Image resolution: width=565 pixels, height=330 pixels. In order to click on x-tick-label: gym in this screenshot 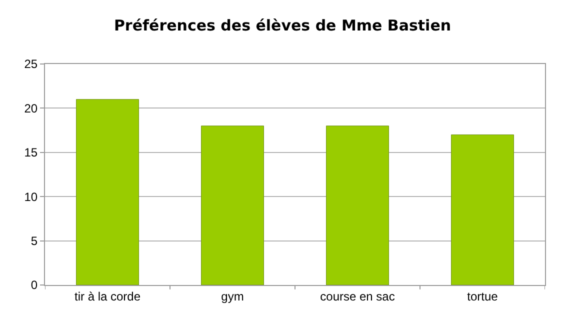, I will do `click(232, 296)`.